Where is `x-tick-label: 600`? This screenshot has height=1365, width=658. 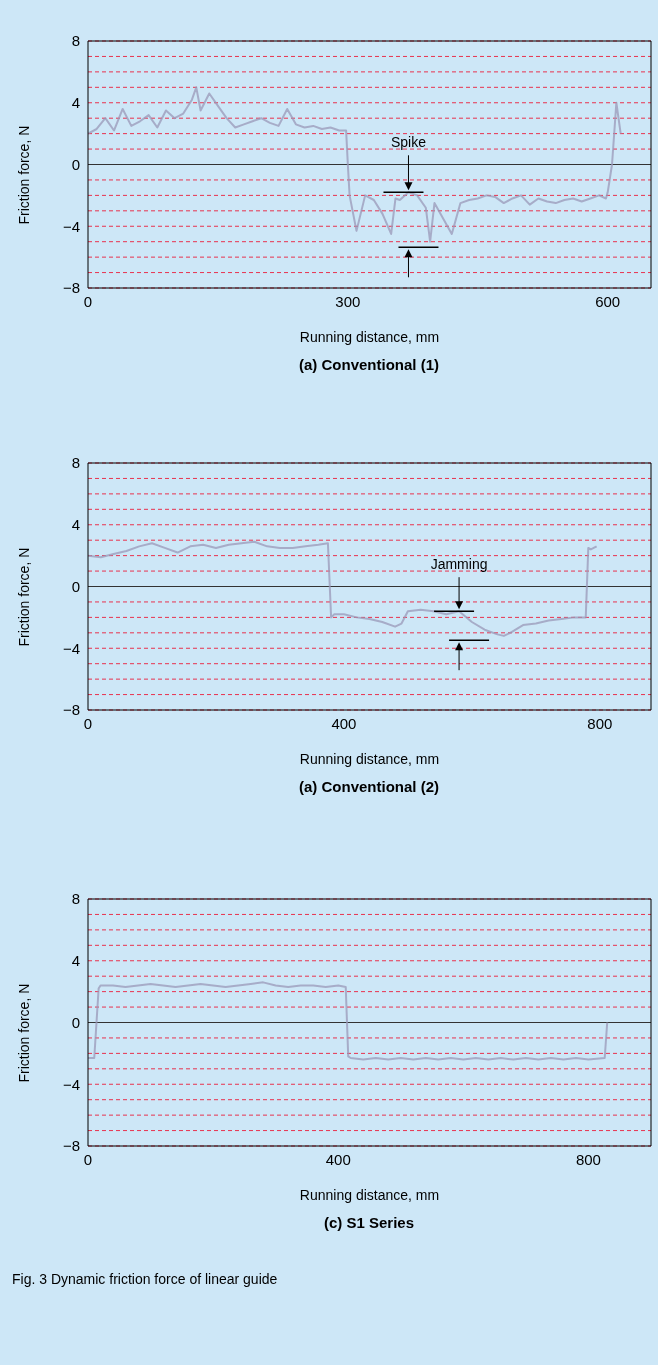 x-tick-label: 600 is located at coordinates (608, 301).